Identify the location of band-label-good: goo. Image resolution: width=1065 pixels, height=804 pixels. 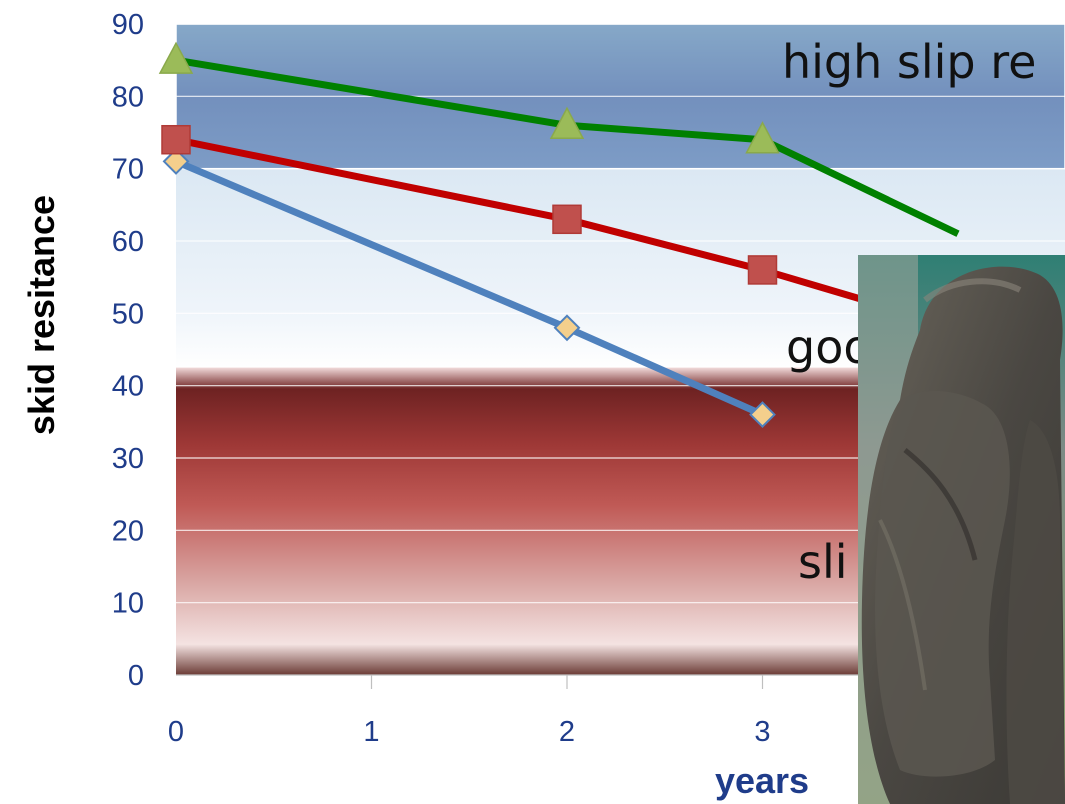
(829, 347).